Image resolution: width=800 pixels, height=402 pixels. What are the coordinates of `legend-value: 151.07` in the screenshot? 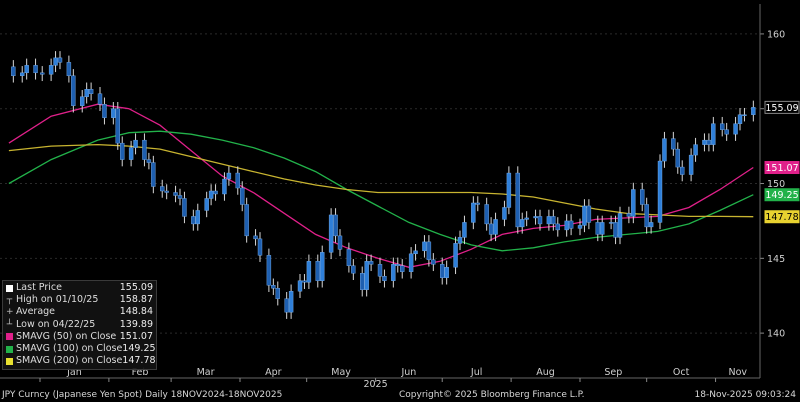 It's located at (136, 336).